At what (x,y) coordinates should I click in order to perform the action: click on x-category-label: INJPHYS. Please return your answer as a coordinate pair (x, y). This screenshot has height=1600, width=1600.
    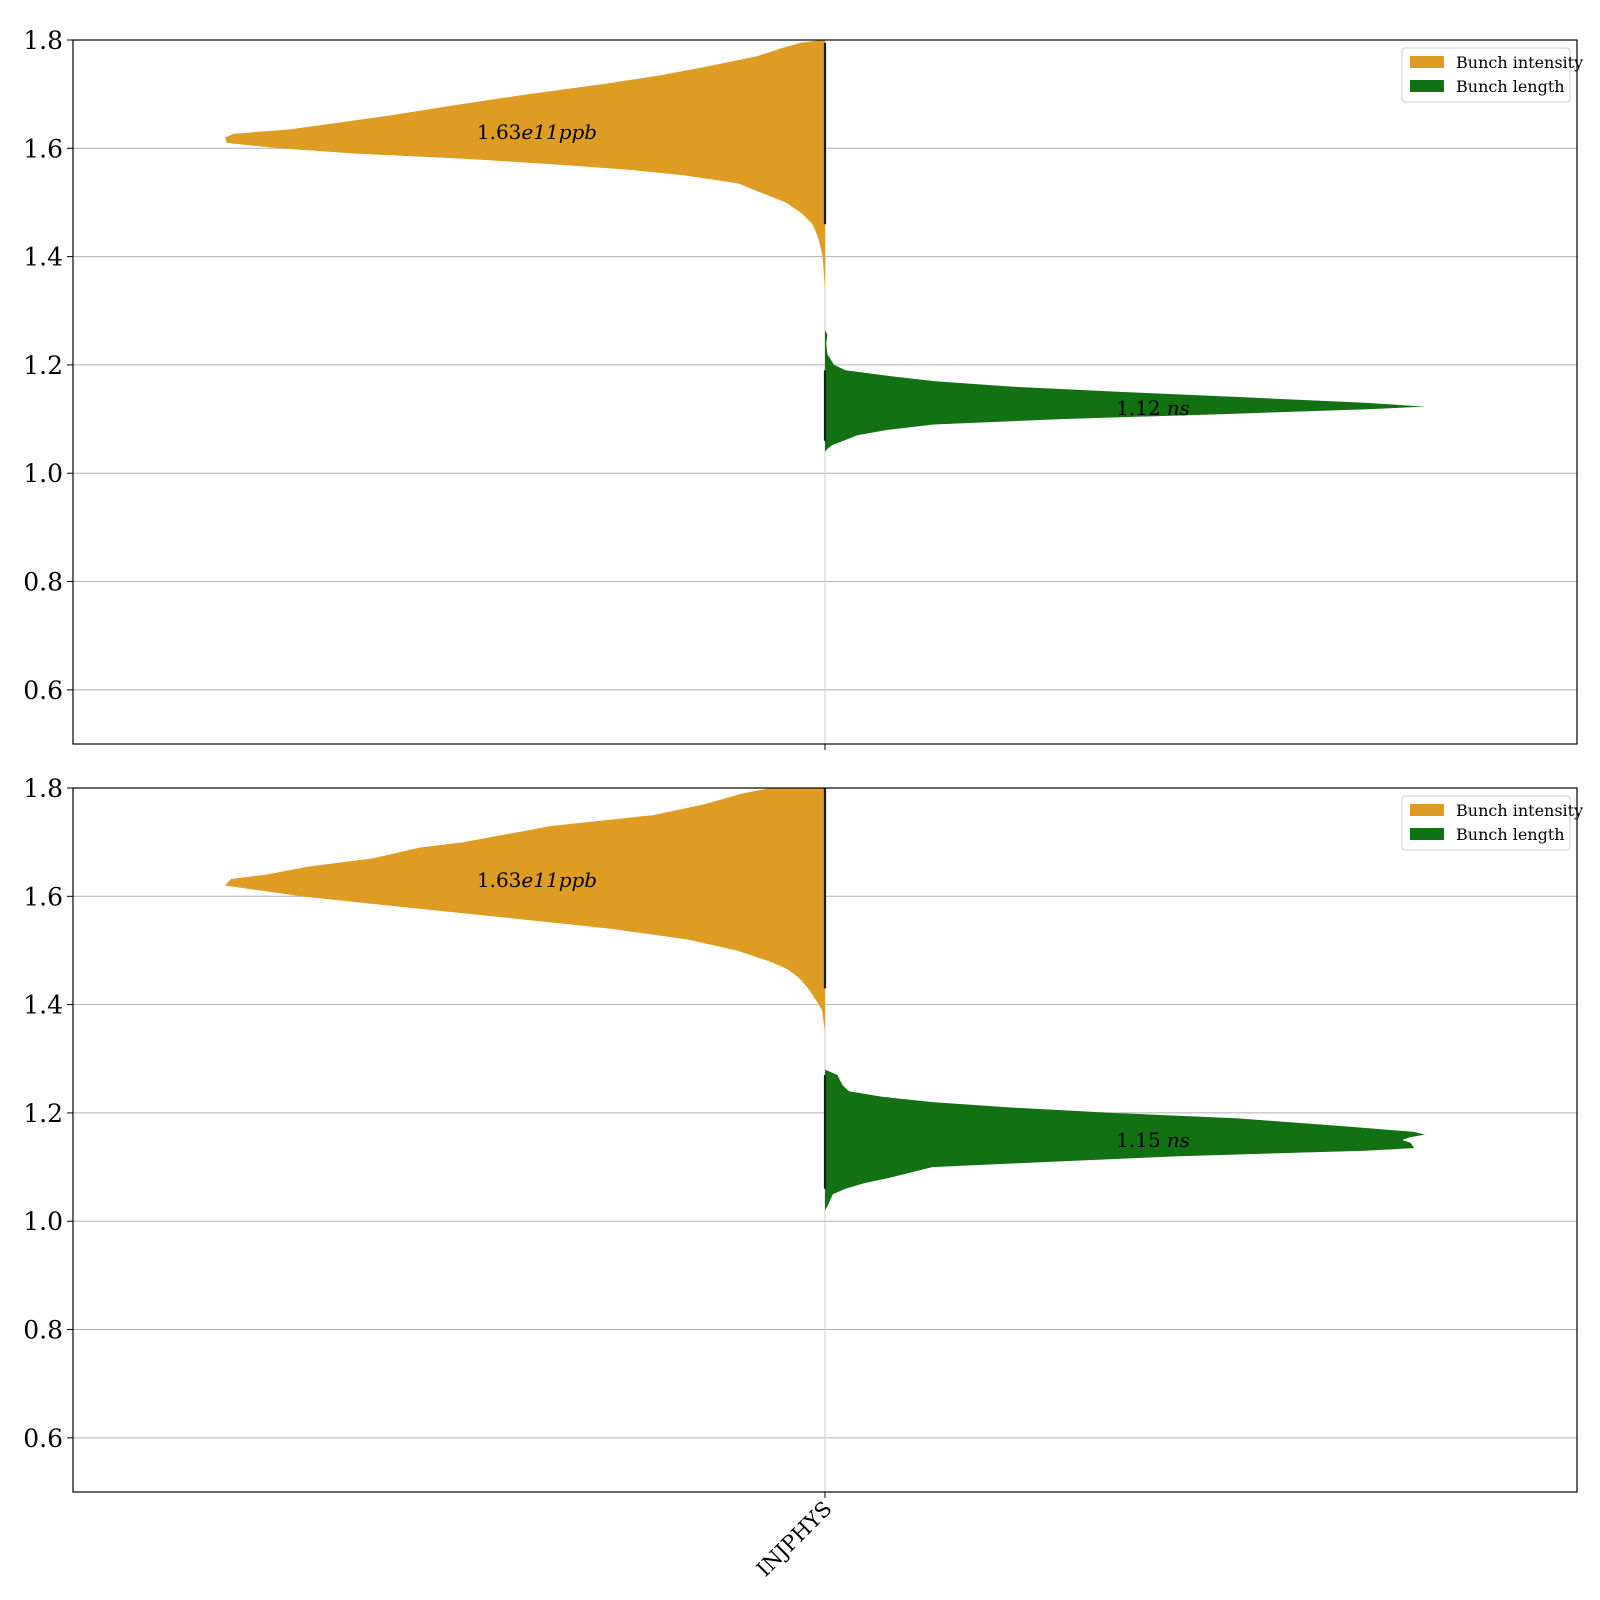
    Looking at the image, I should click on (794, 1539).